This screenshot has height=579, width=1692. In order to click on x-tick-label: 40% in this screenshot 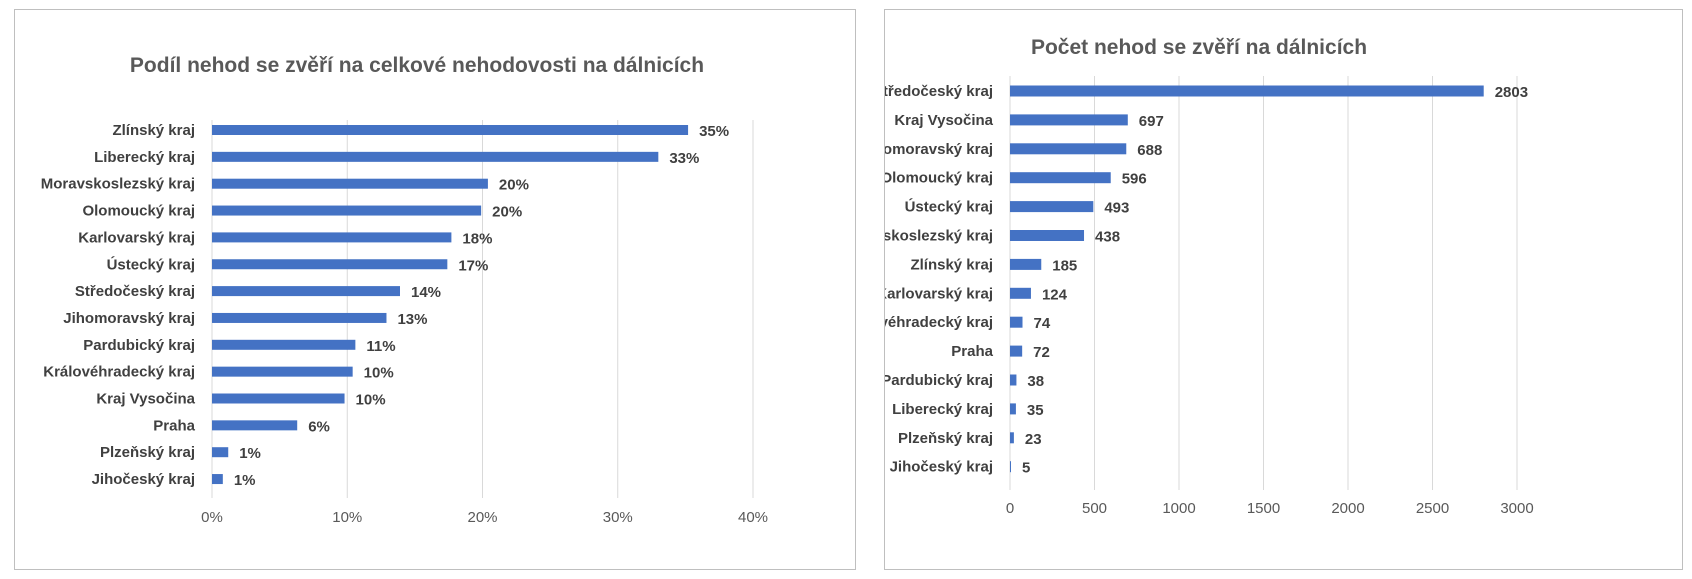, I will do `click(753, 517)`.